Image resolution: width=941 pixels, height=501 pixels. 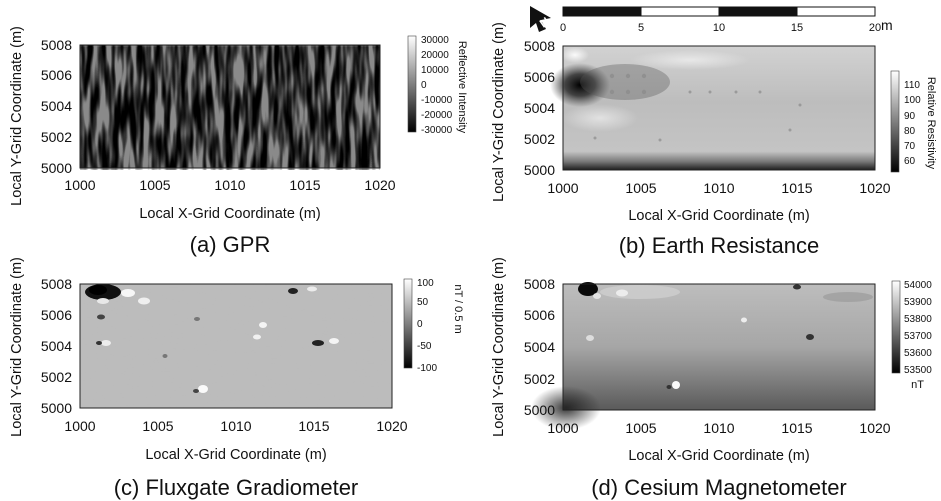 What do you see at coordinates (917, 385) in the screenshot?
I see `cs-colorbar-label: nT` at bounding box center [917, 385].